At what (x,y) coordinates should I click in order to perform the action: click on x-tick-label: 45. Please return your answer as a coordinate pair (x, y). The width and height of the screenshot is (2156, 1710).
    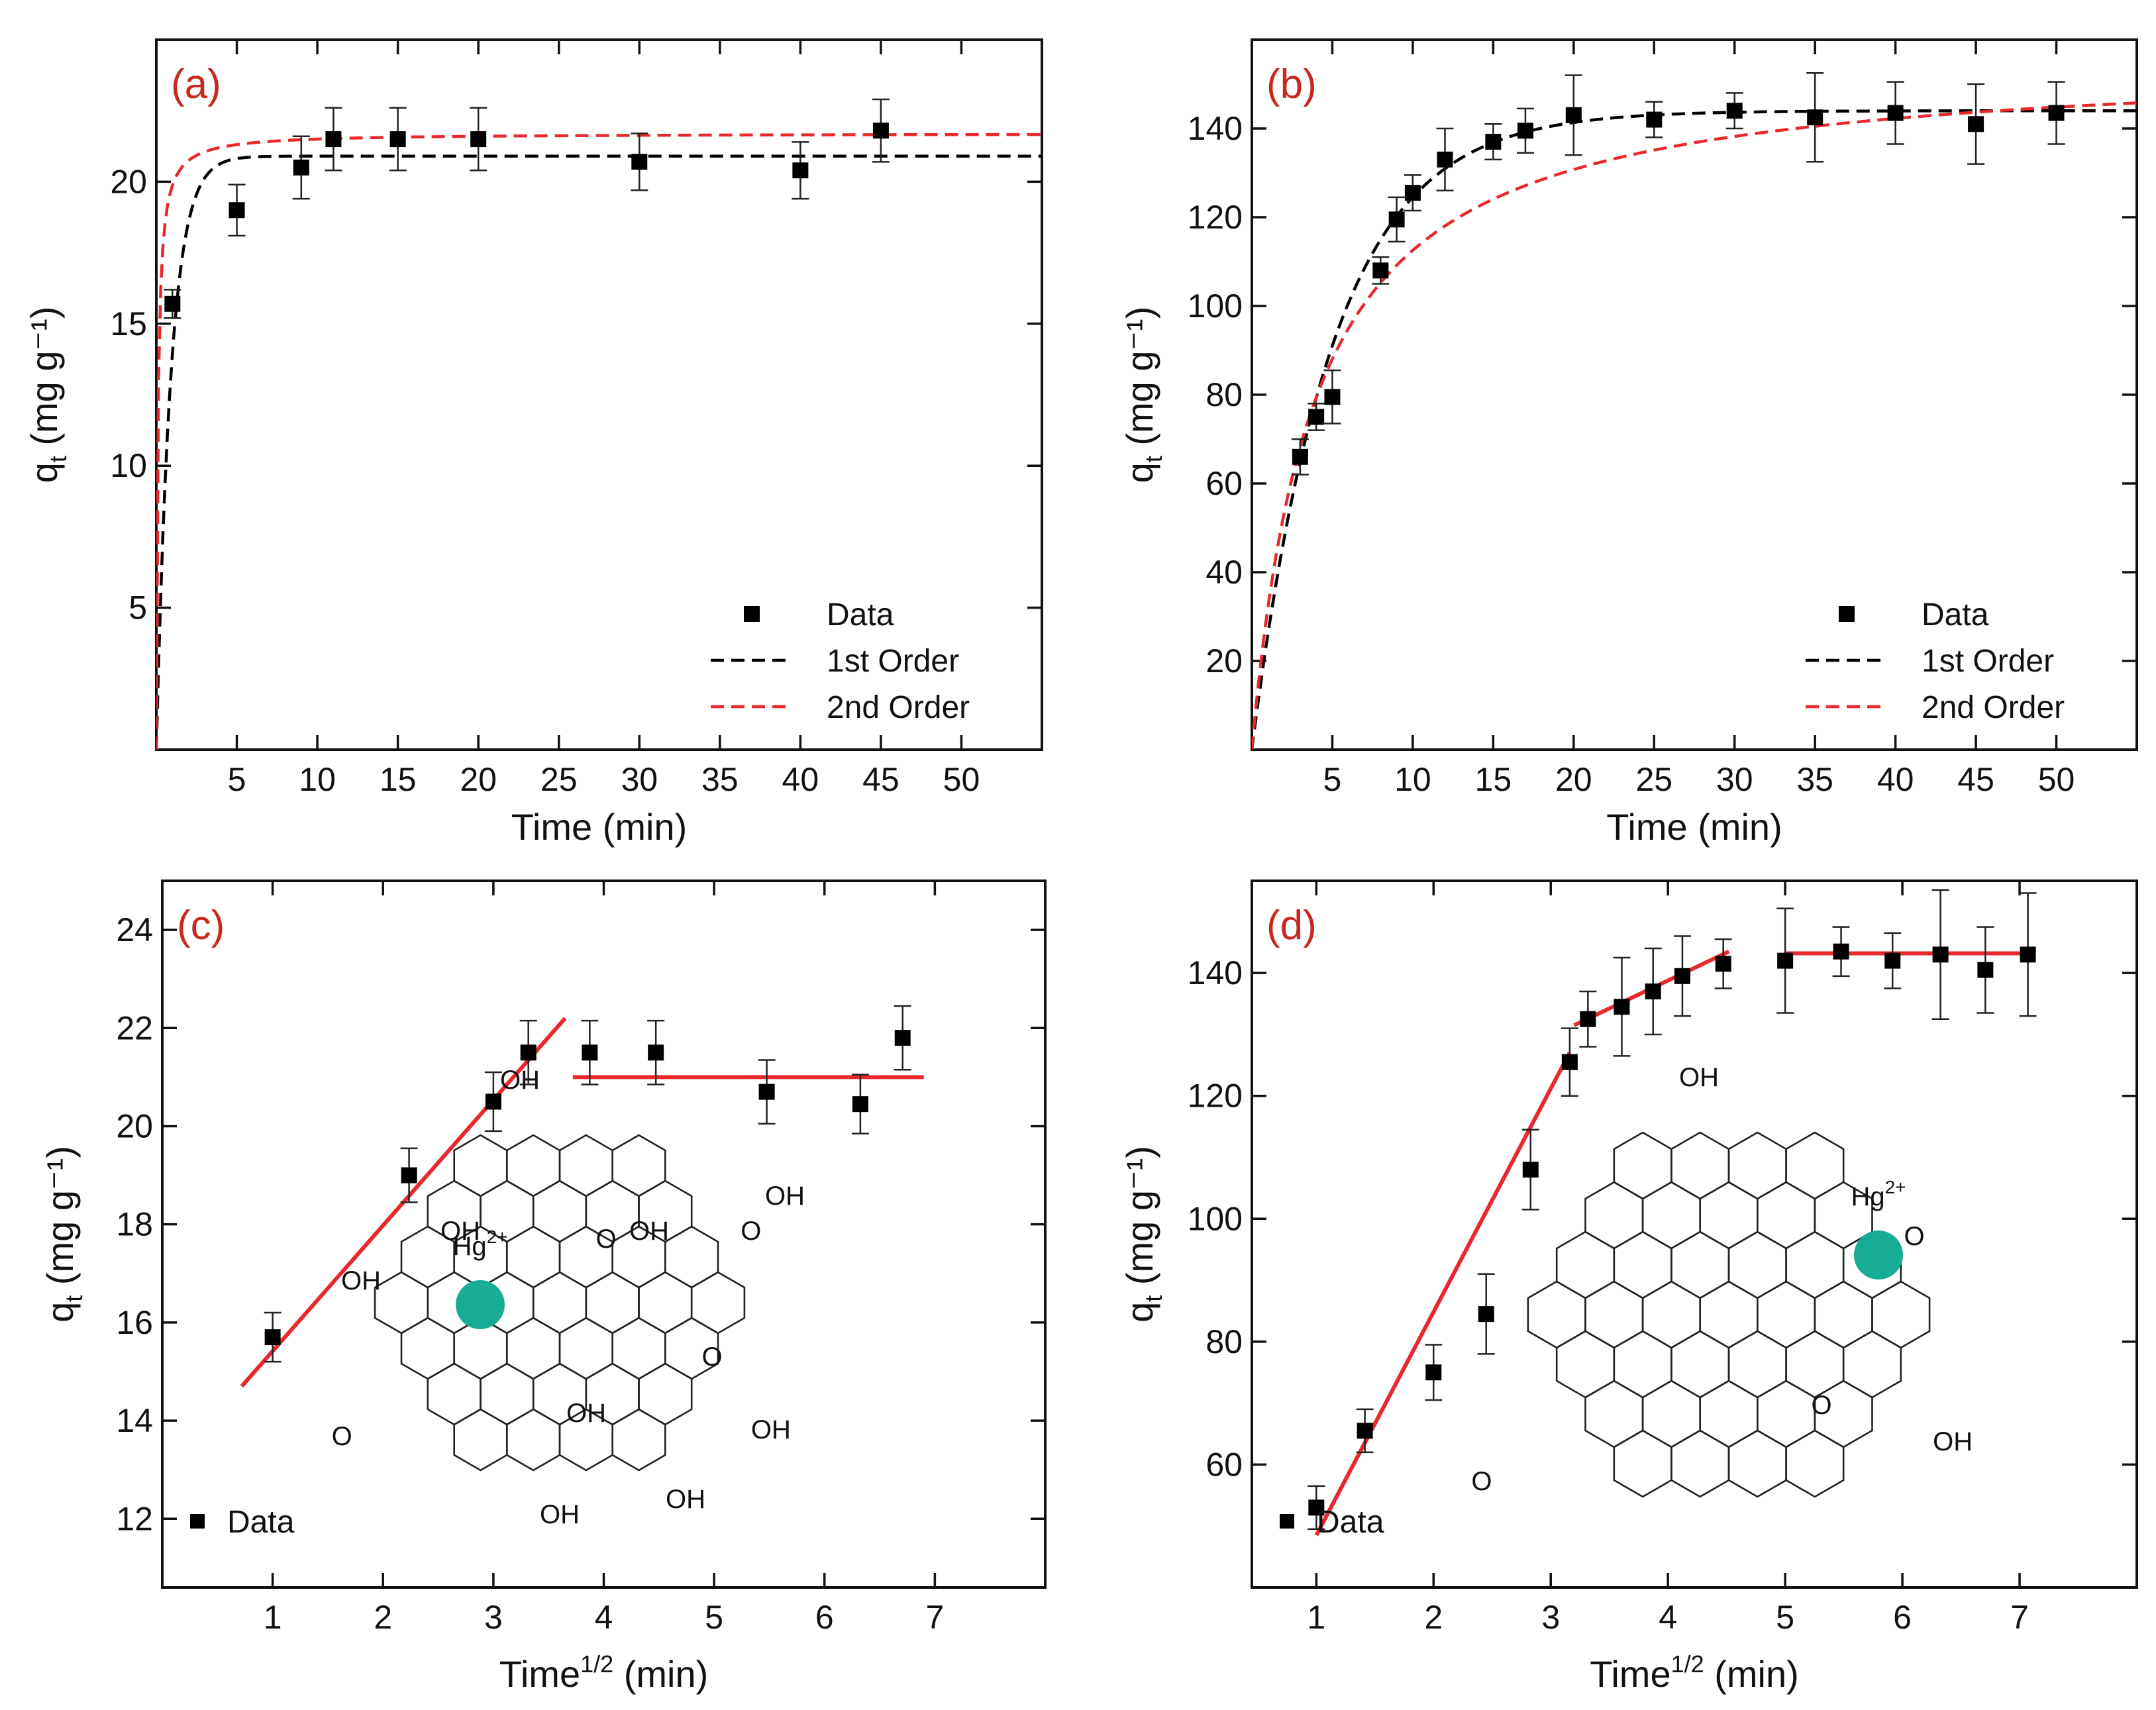
    Looking at the image, I should click on (1976, 779).